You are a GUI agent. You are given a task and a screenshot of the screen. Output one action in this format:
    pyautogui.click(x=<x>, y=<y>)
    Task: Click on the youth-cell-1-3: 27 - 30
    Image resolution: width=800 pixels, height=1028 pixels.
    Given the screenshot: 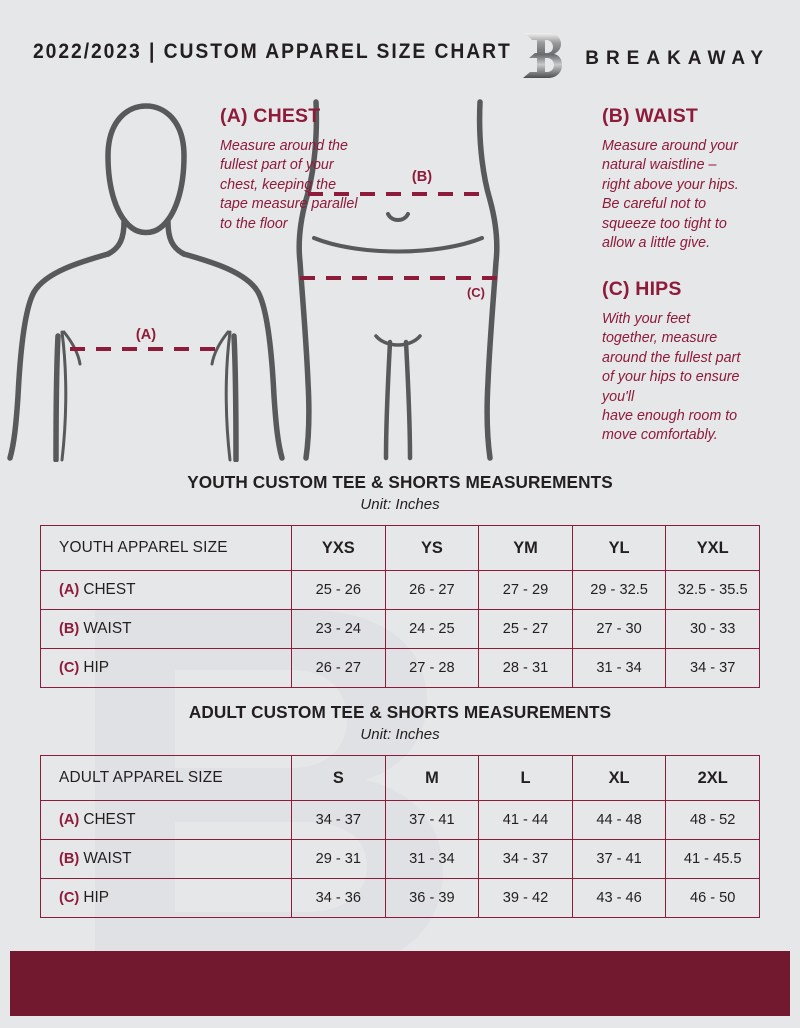 What is the action you would take?
    pyautogui.click(x=619, y=629)
    